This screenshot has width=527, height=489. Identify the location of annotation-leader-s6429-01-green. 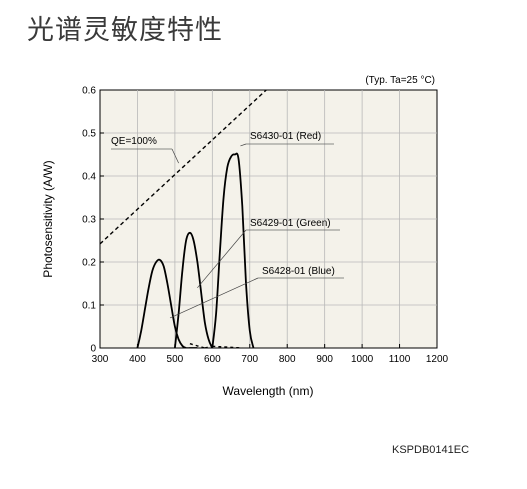
(222, 259).